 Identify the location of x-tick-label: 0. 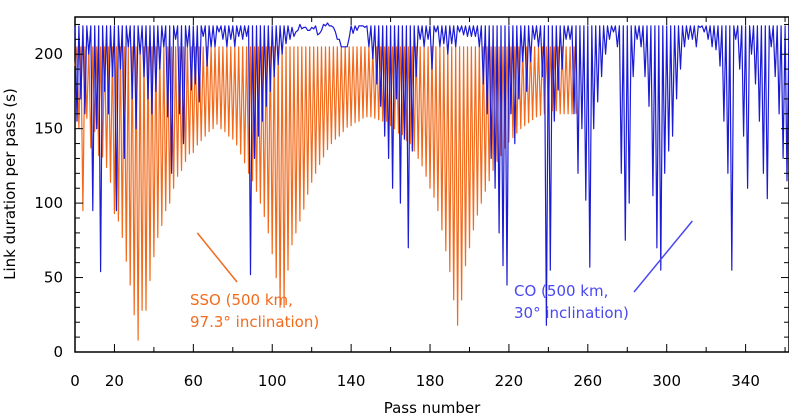
(75, 381).